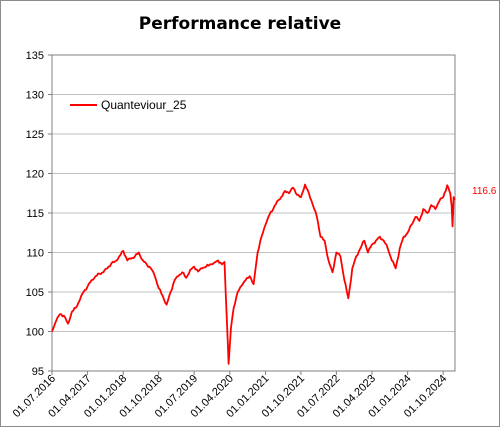 This screenshot has height=427, width=500. Describe the element at coordinates (35, 175) in the screenshot. I see `y-tick-label: 120` at that location.